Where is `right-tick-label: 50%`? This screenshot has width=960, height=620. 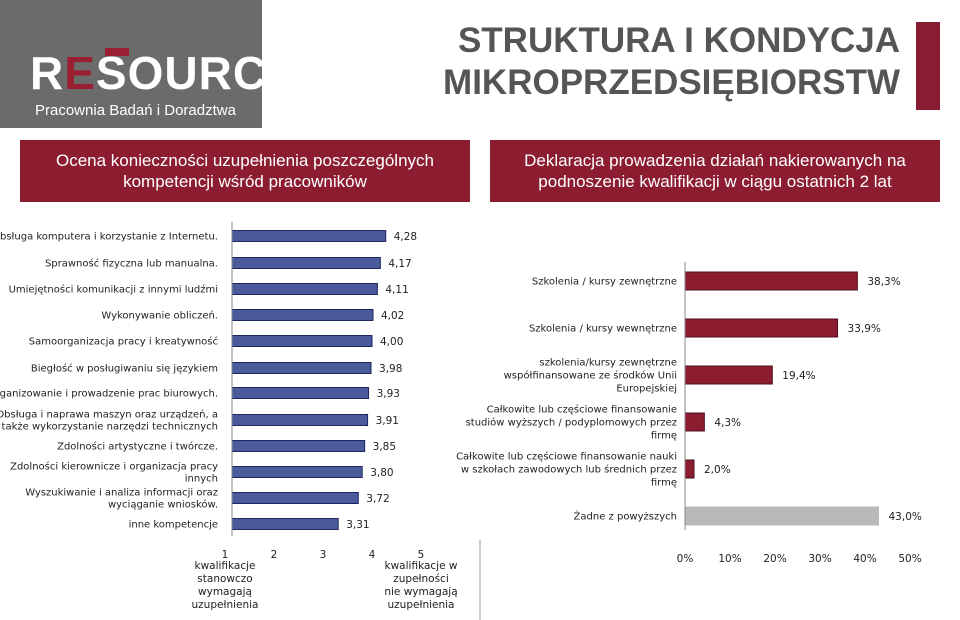
right-tick-label: 50% is located at coordinates (909, 559).